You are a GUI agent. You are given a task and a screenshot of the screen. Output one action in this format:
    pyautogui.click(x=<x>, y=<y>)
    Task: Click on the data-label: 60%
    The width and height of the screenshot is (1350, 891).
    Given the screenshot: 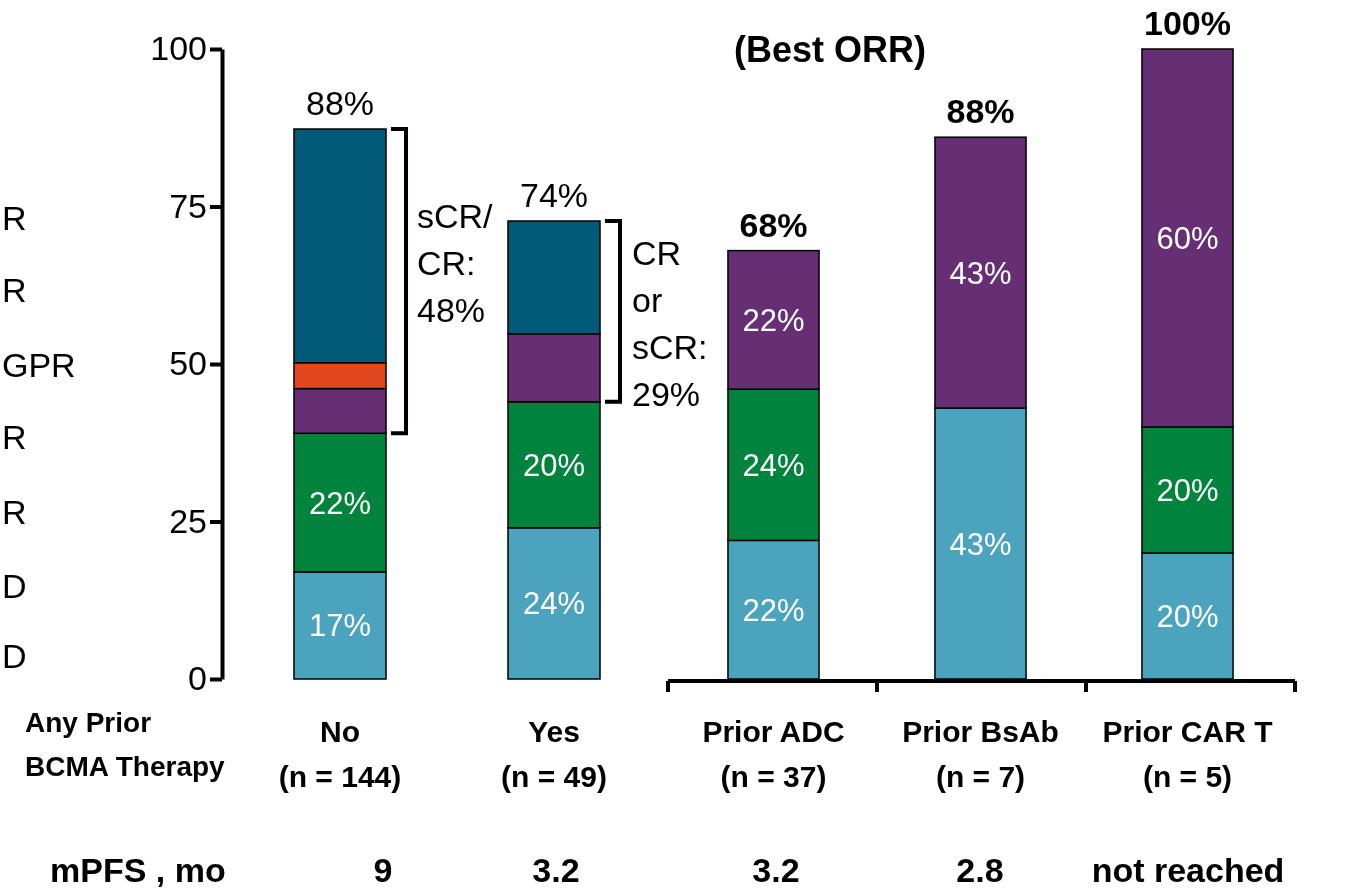 What is the action you would take?
    pyautogui.click(x=1187, y=238)
    